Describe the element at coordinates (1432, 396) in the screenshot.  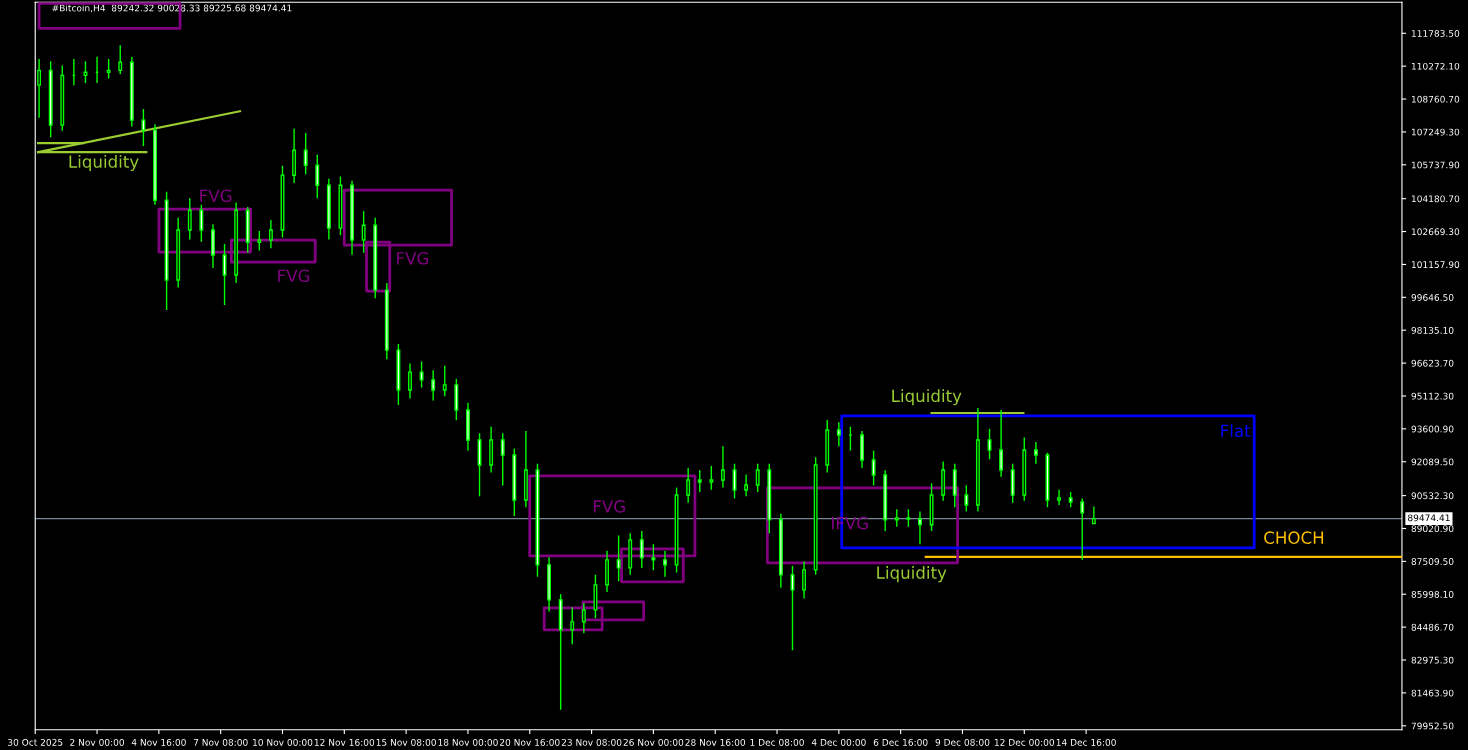
I see `y-tick-label: 95112.30` at that location.